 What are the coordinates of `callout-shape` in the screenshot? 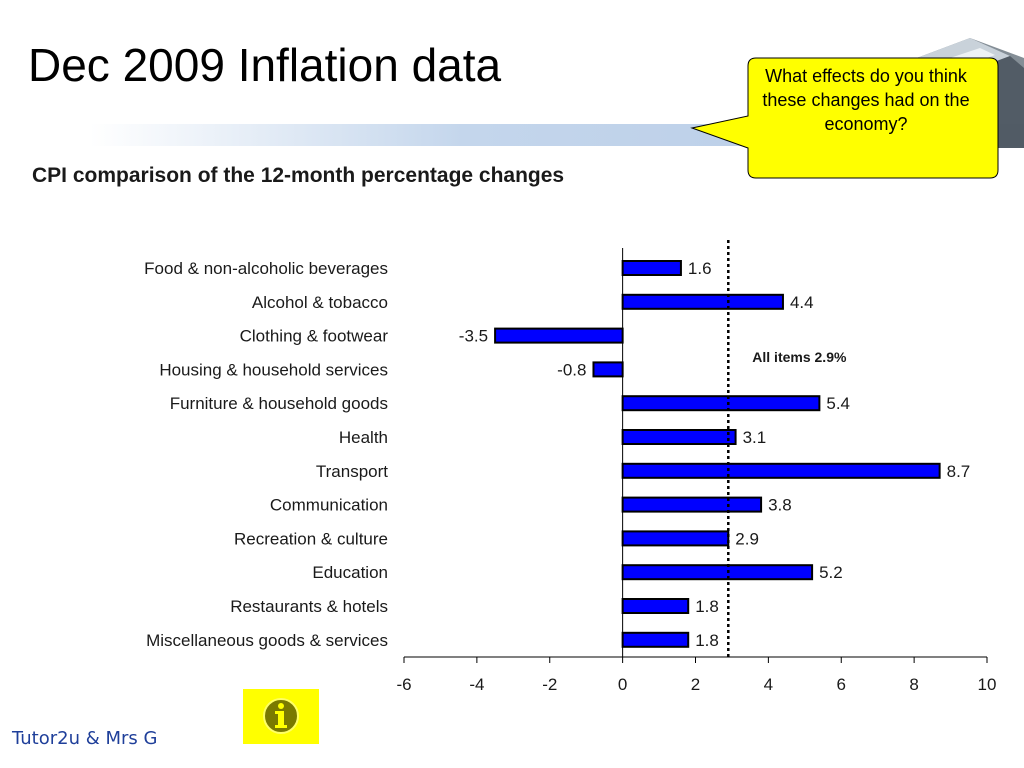 It's located at (844, 118).